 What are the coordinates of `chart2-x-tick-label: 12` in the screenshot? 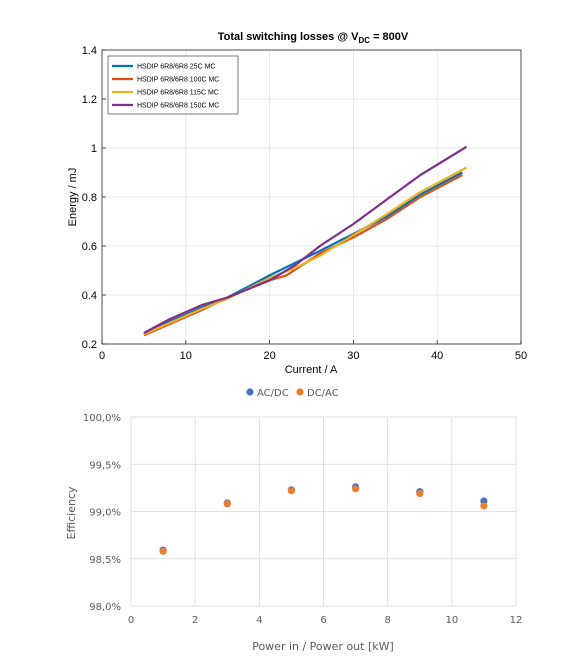 It's located at (516, 620).